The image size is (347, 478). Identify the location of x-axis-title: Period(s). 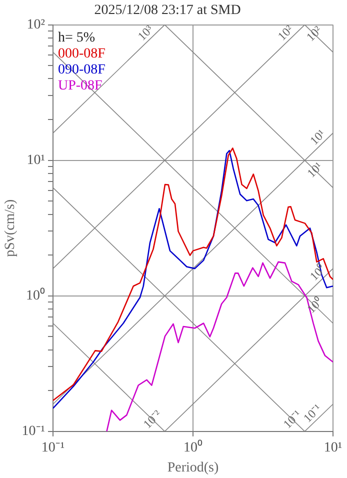
(193, 468).